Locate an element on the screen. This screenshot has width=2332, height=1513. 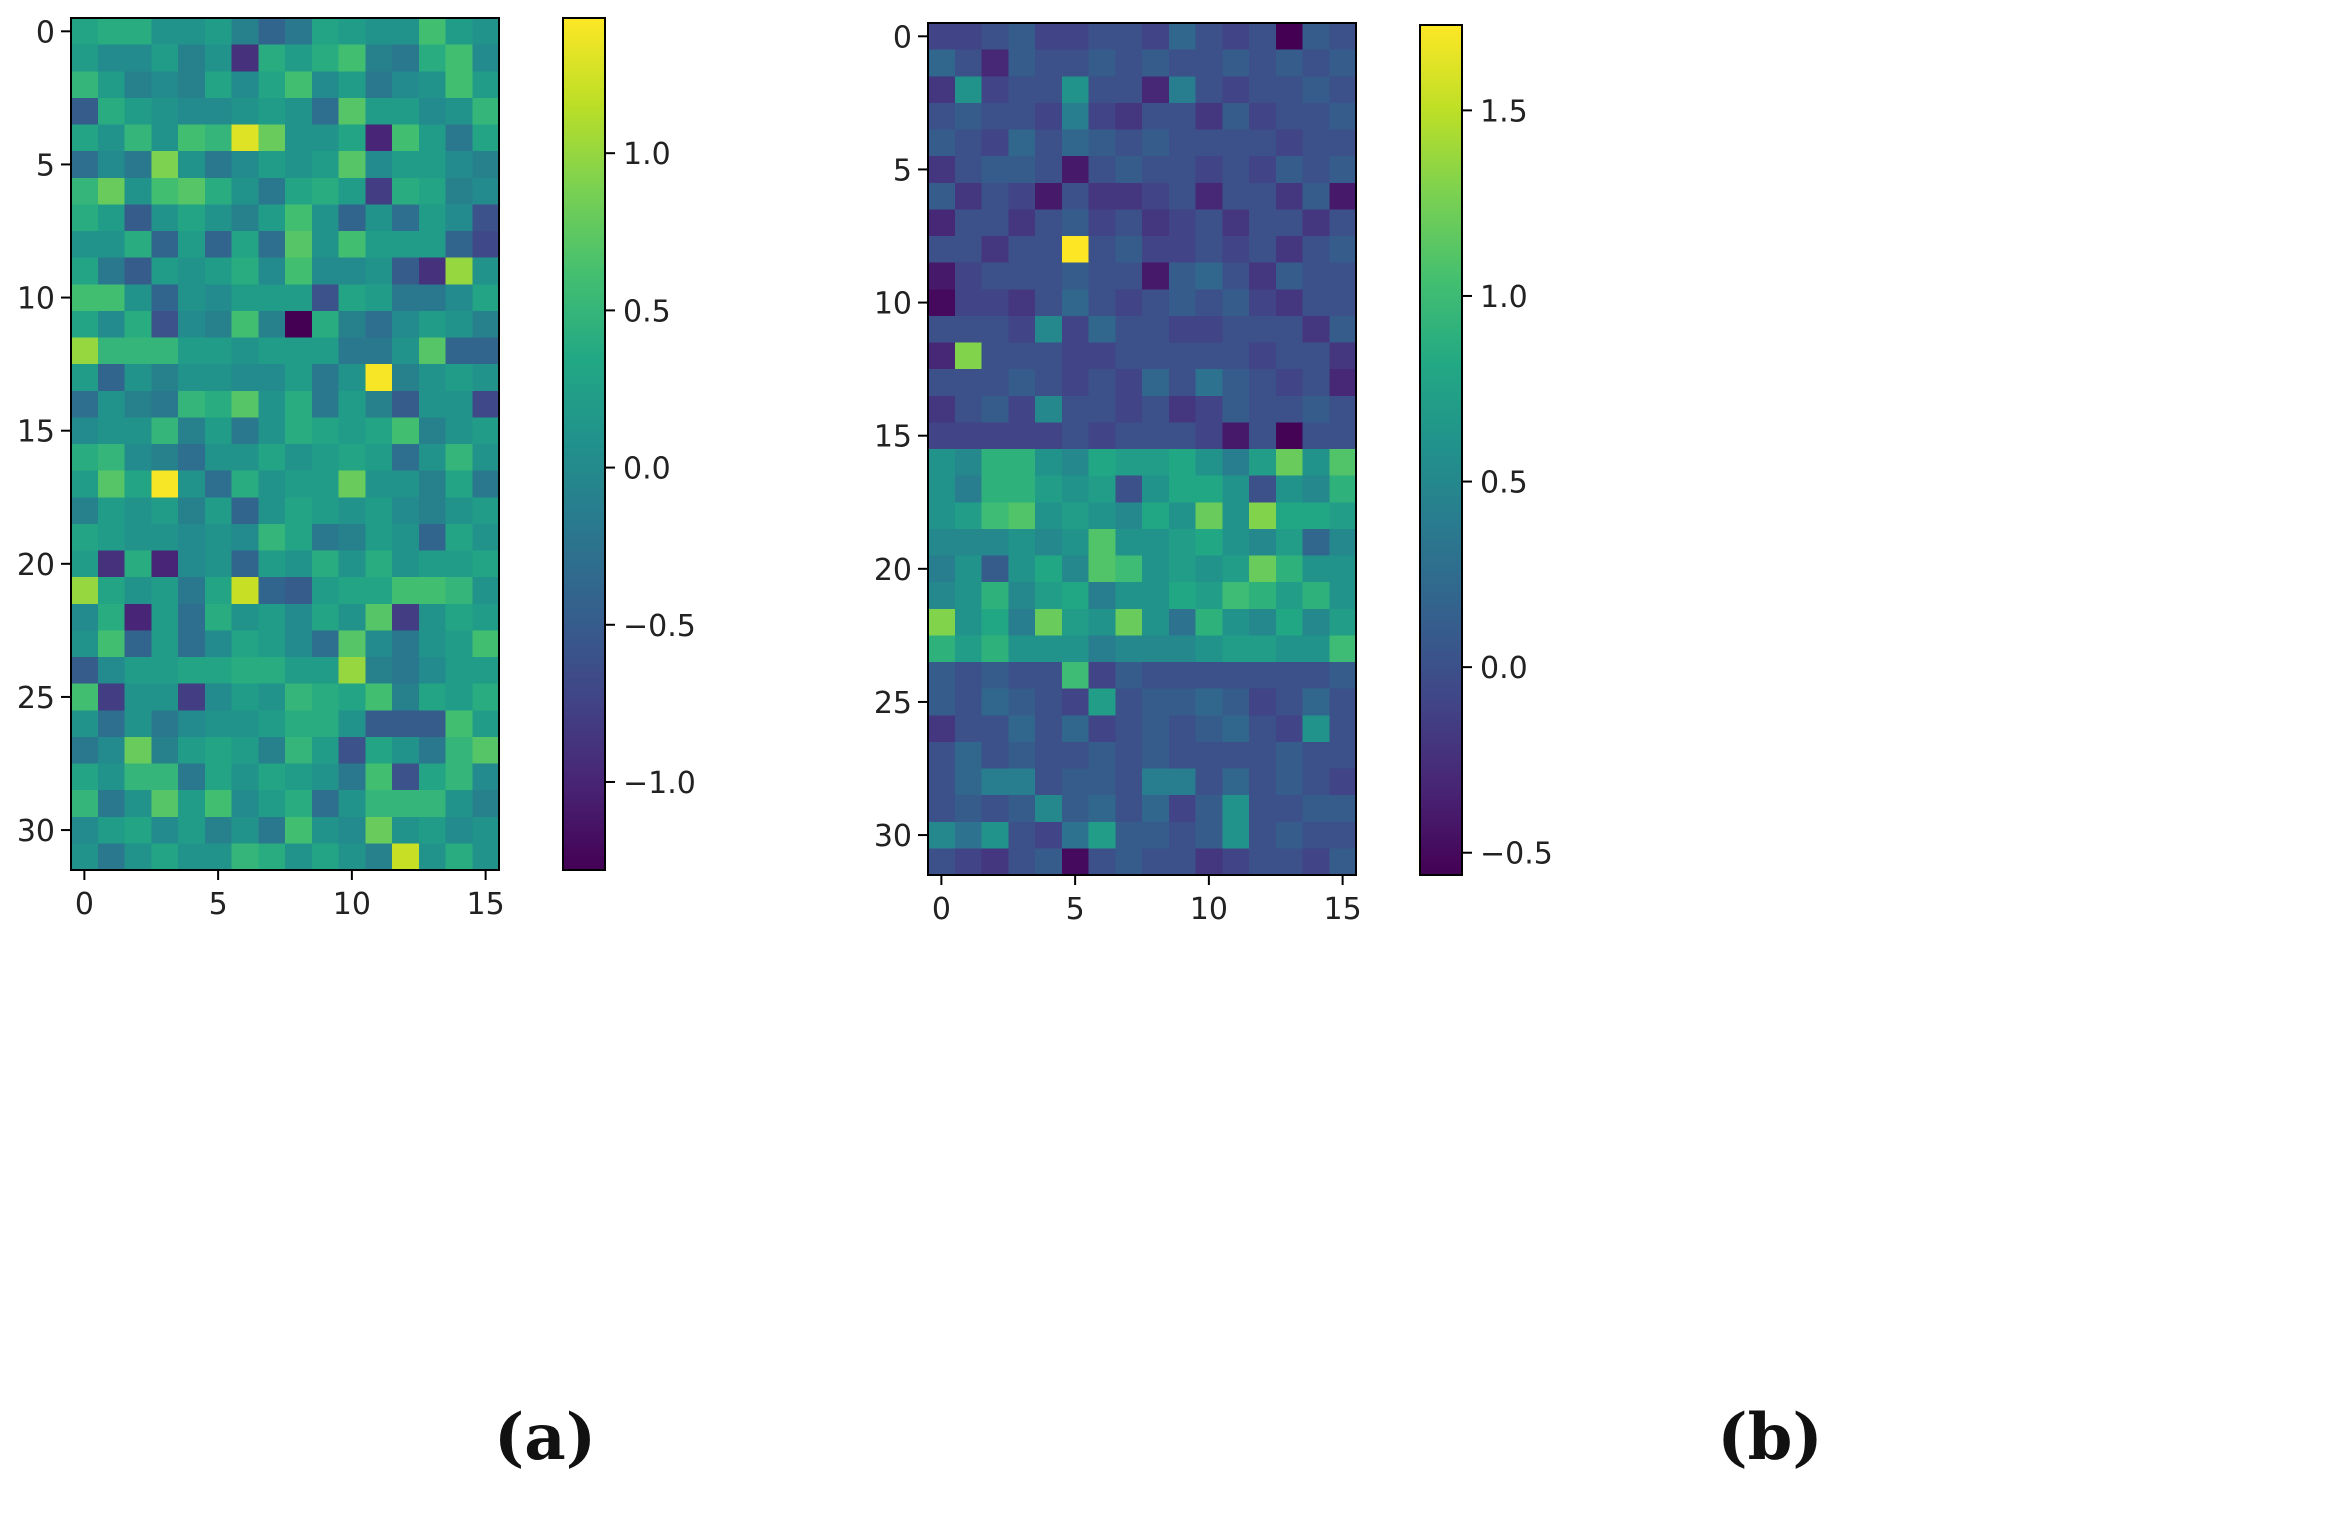
y-tick-label: 0 is located at coordinates (902, 37).